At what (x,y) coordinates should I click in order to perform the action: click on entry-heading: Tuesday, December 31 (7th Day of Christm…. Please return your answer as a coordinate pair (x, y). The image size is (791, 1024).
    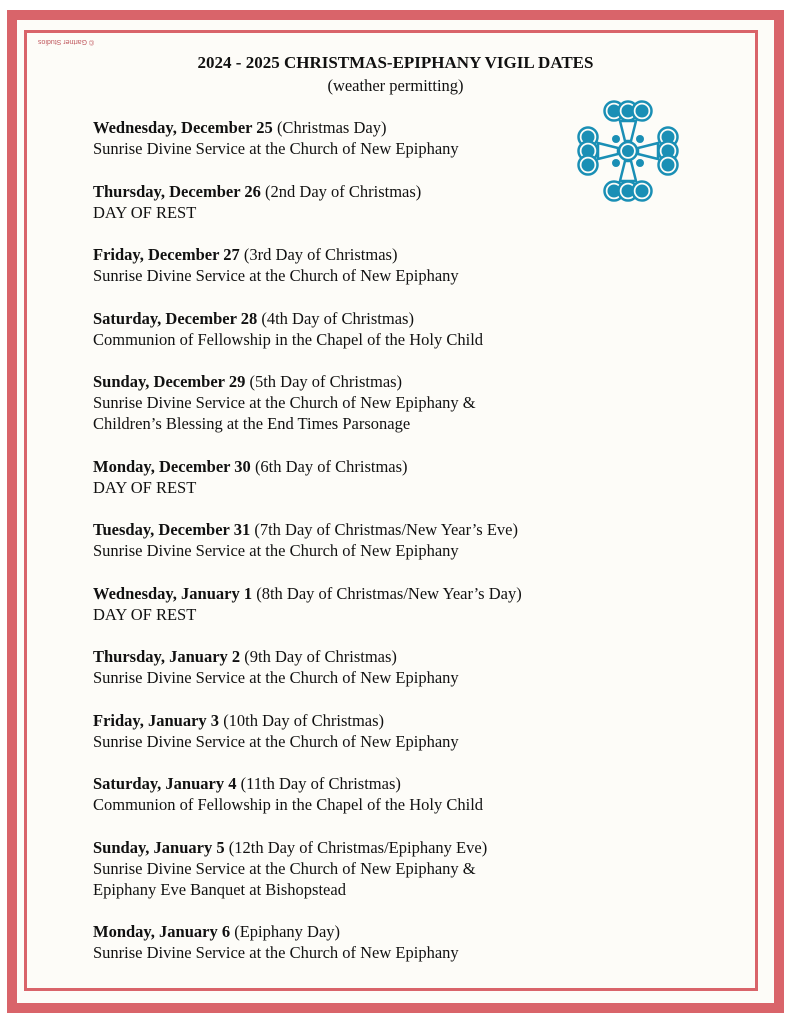
    Looking at the image, I should click on (373, 529).